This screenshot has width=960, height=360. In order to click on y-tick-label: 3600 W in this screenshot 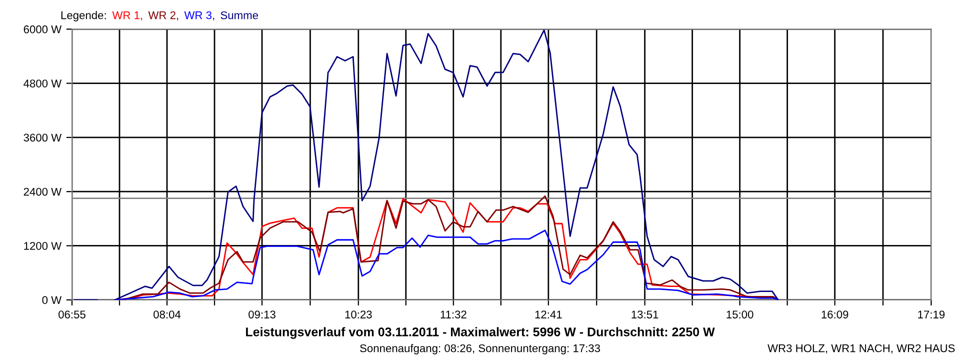, I will do `click(43, 138)`.